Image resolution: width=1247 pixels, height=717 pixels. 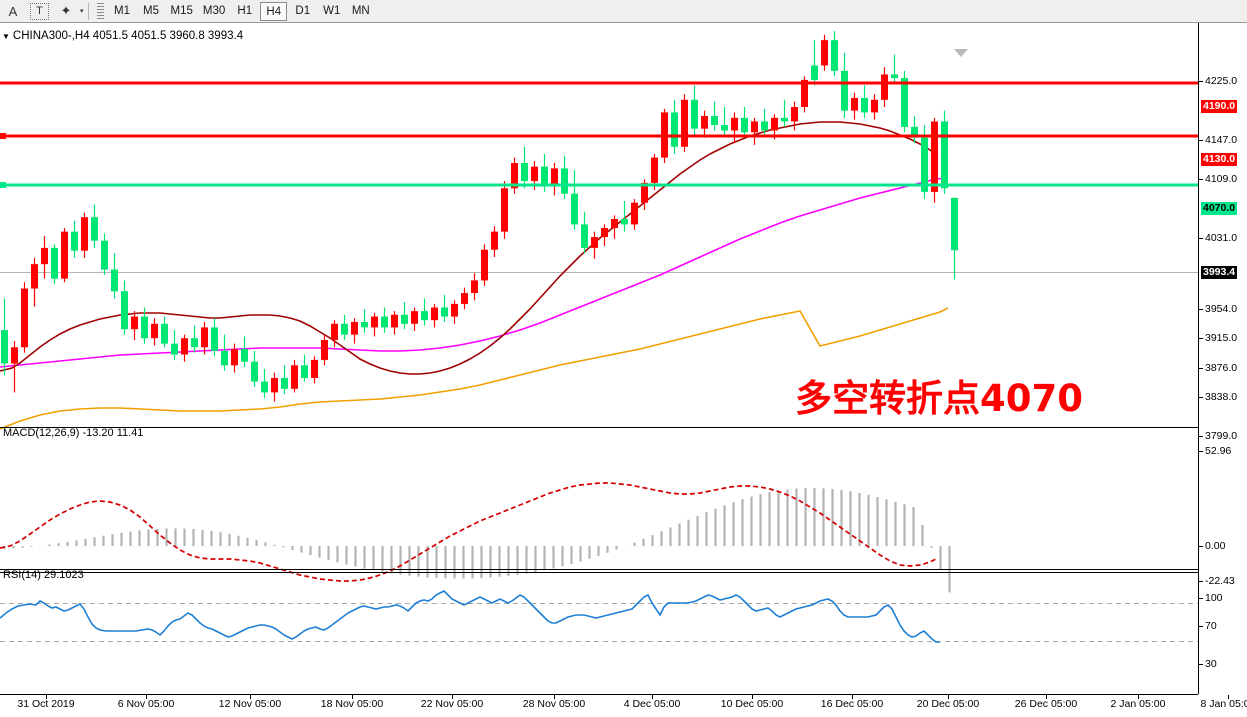 What do you see at coordinates (939, 398) in the screenshot?
I see `chart-annotation-text: 多空转折点4070` at bounding box center [939, 398].